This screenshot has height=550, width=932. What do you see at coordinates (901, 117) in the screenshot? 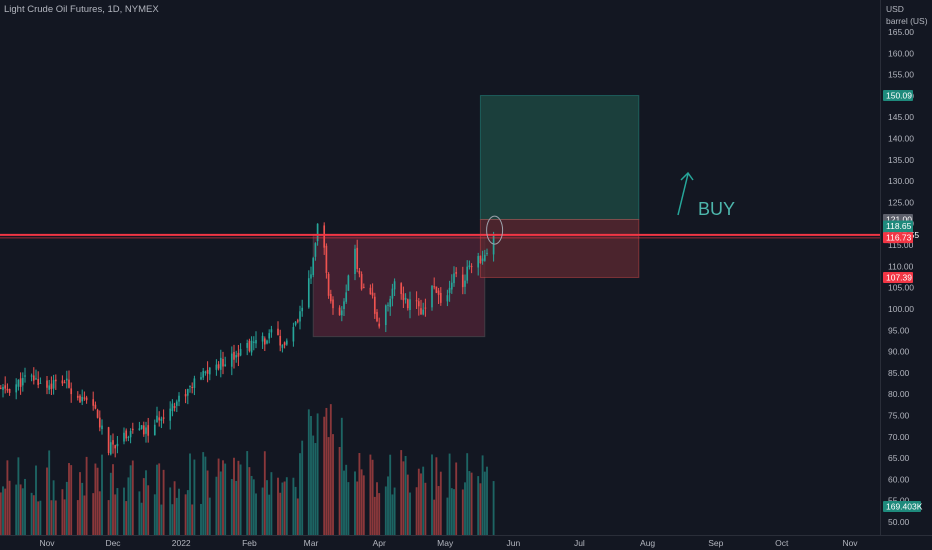
I see `y-tick-label: 145.00` at bounding box center [901, 117].